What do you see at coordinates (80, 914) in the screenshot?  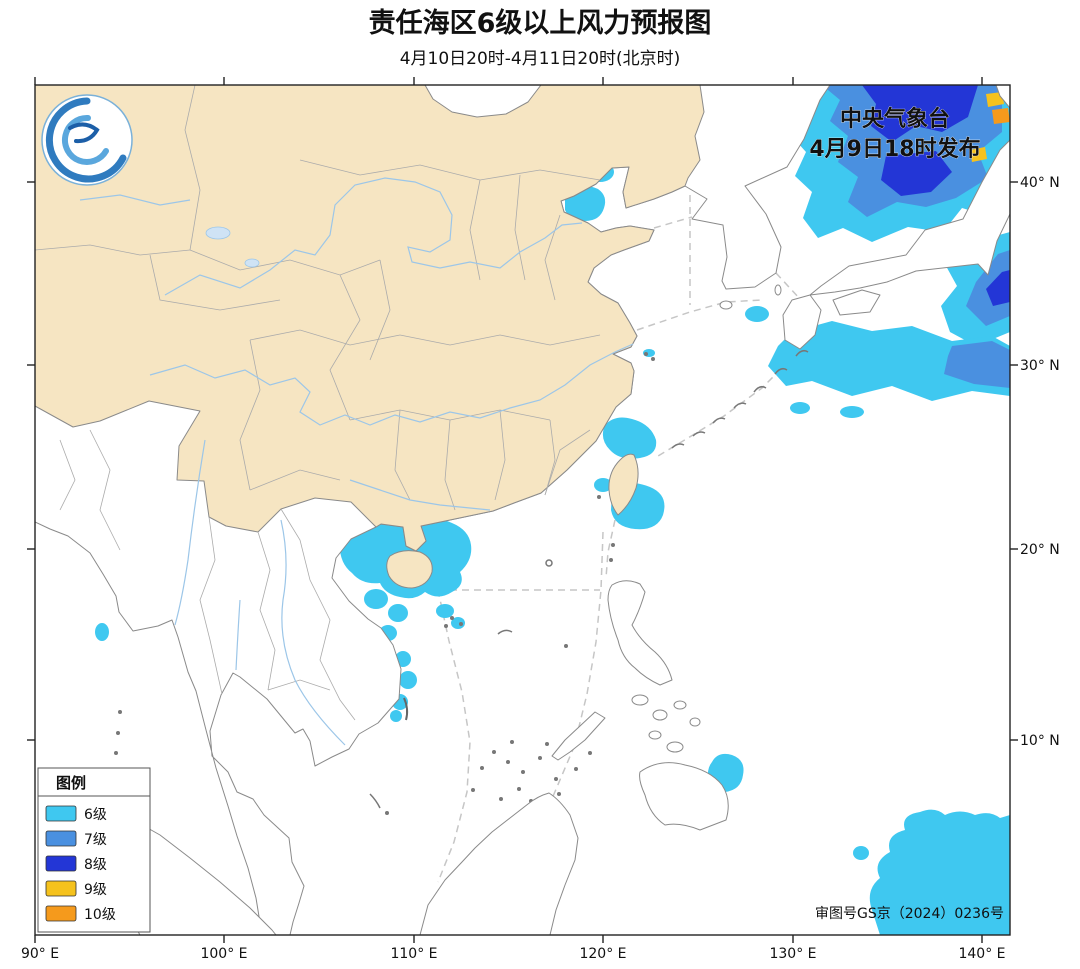 I see `legend-item: 10级` at bounding box center [80, 914].